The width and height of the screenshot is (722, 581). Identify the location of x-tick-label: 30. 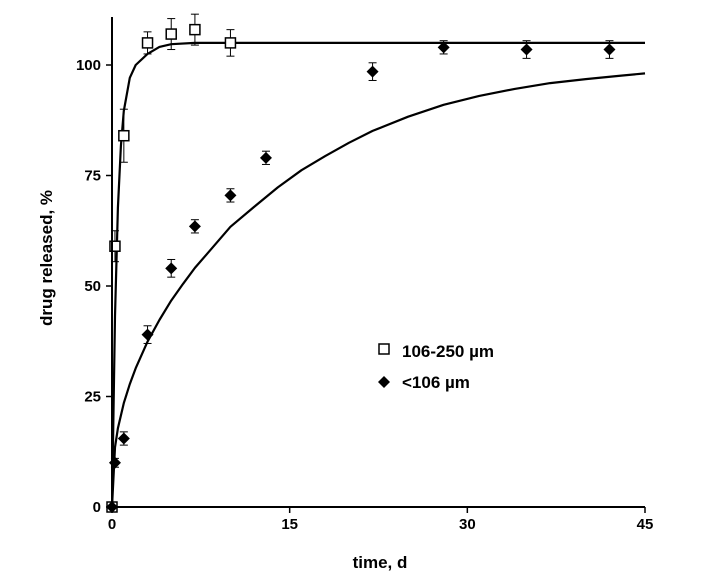
(467, 524).